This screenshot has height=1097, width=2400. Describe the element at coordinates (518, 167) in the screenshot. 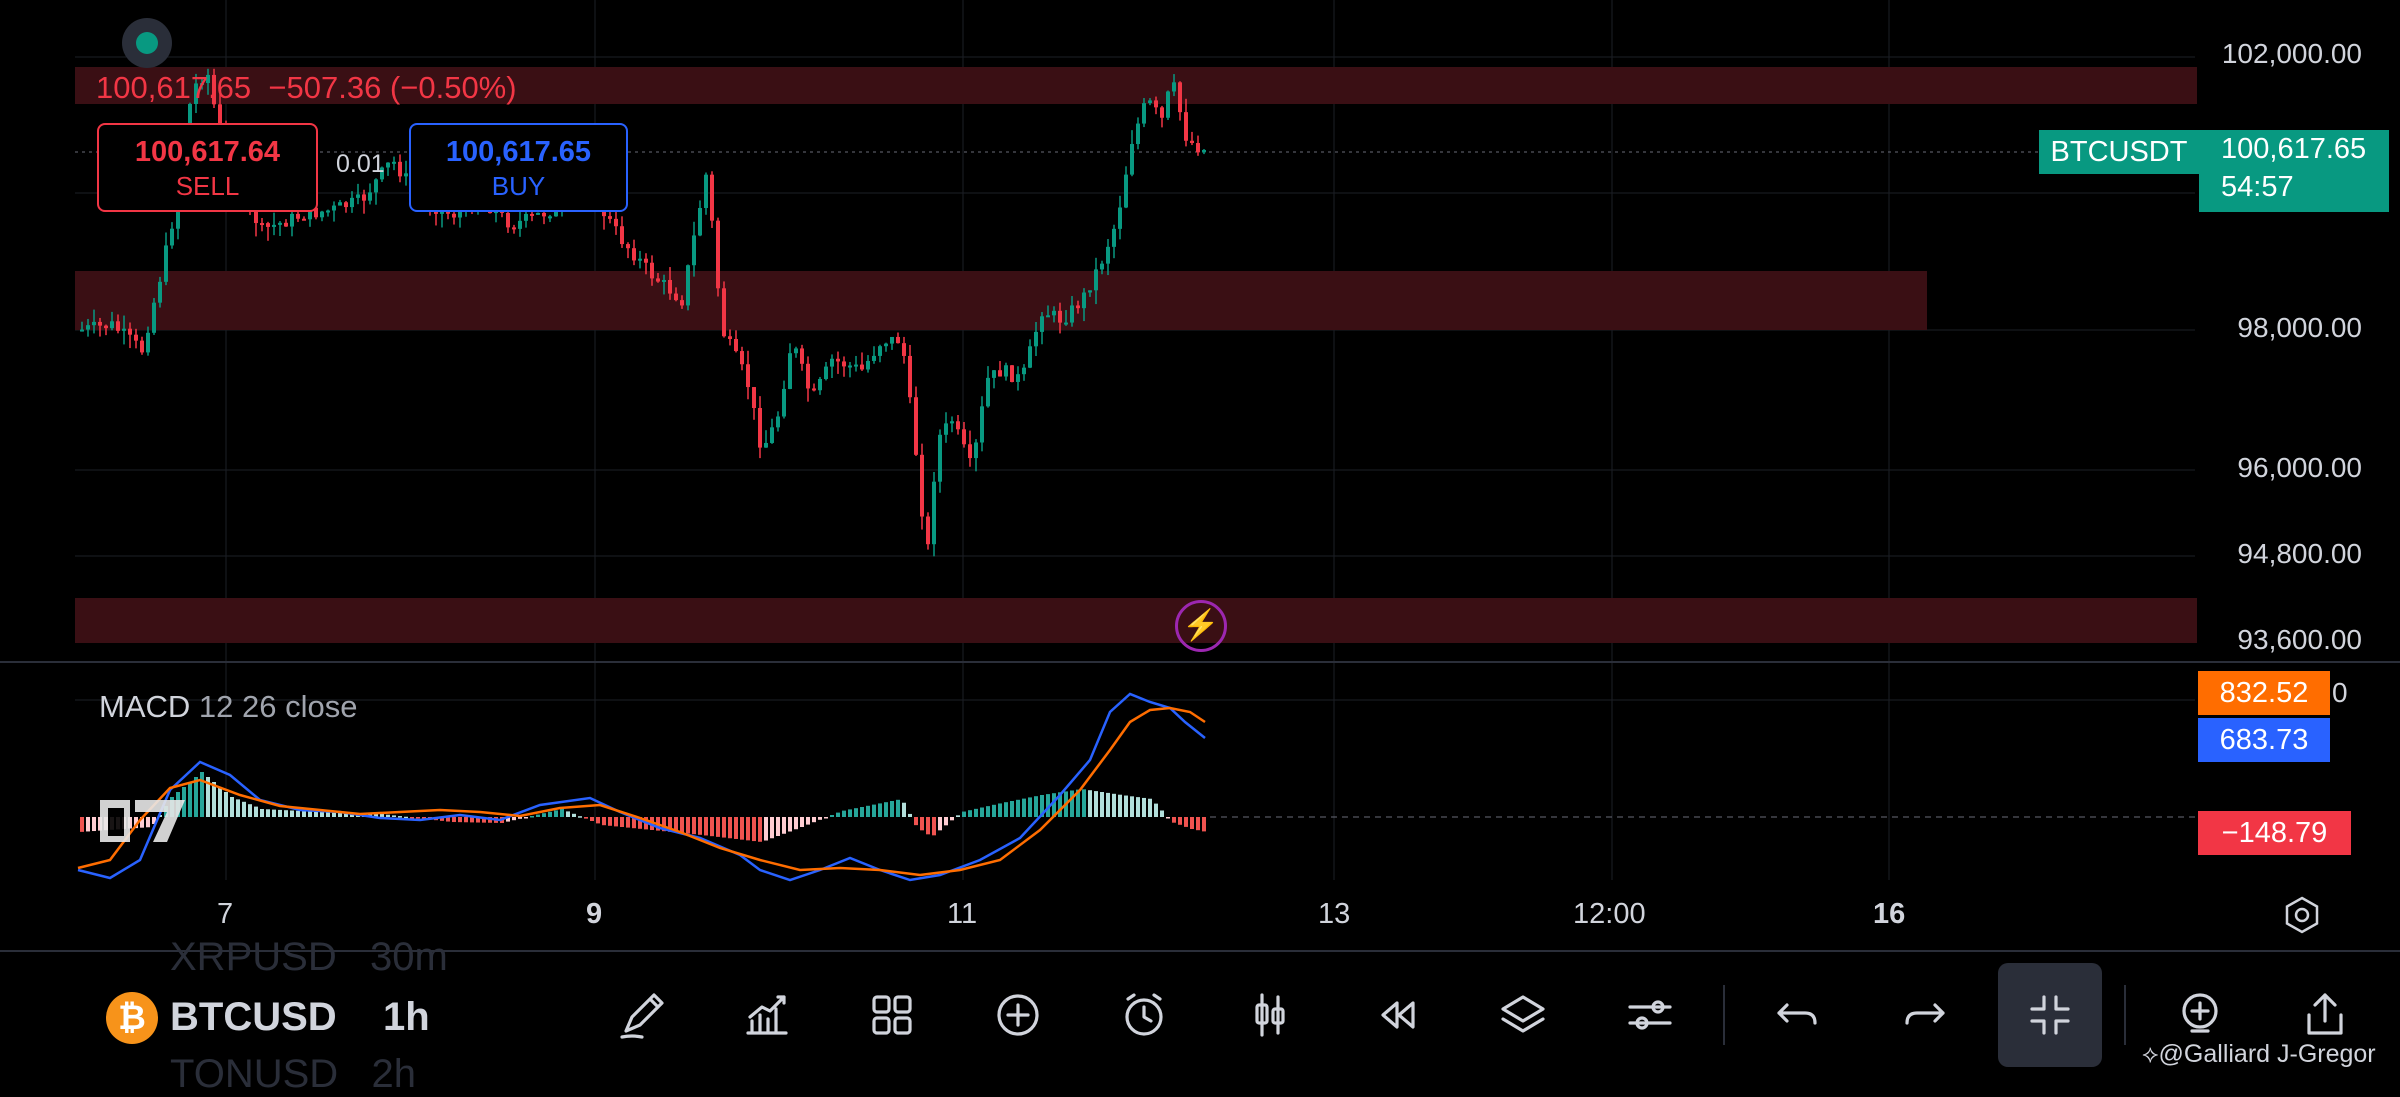

I see `buy-button: 100,617.65 BUY` at that location.